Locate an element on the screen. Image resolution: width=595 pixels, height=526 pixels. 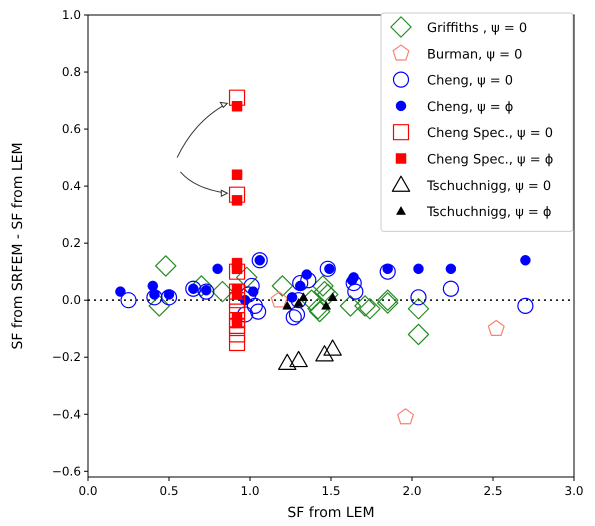
legend-label: Tschuchnigg, ψ = 0 is located at coordinates (489, 186).